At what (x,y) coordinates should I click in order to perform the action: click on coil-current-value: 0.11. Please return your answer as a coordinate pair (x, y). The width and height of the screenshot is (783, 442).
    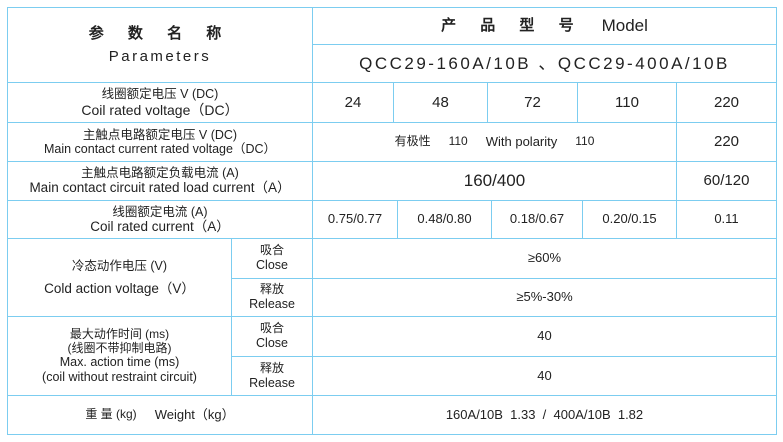
    Looking at the image, I should click on (726, 219).